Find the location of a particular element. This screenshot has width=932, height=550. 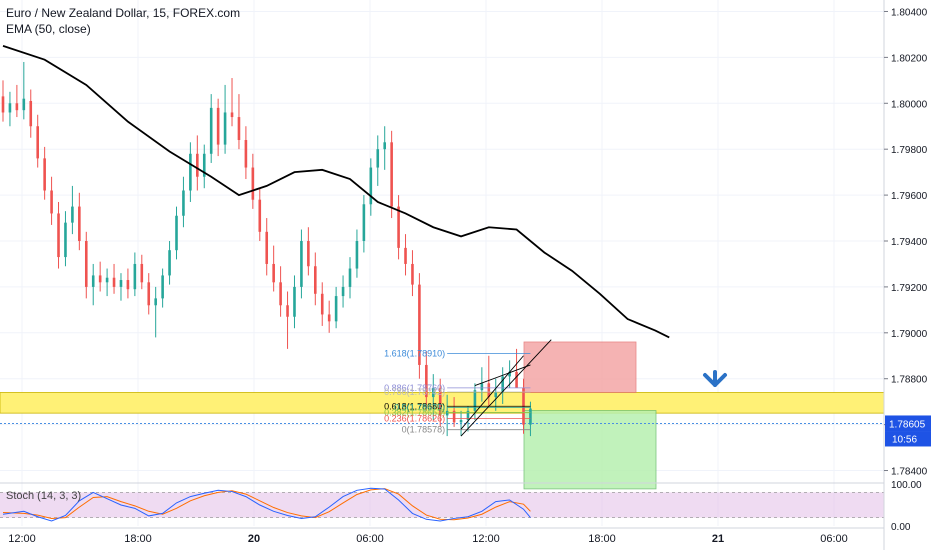

indicator-label-ema: EMA (50, close) is located at coordinates (48, 29).